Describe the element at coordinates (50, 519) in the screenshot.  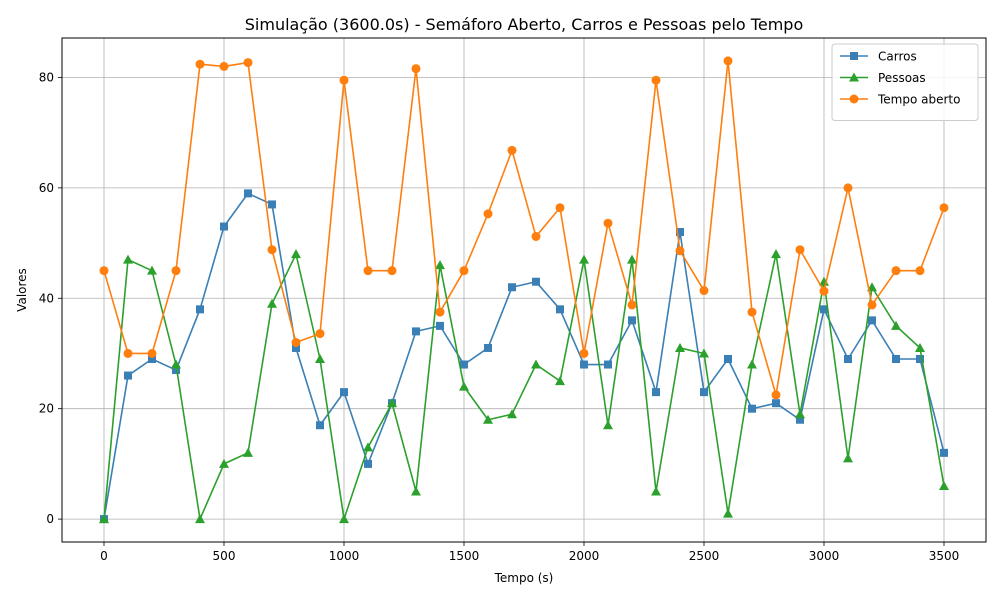
I see `y-tick-label: 0` at that location.